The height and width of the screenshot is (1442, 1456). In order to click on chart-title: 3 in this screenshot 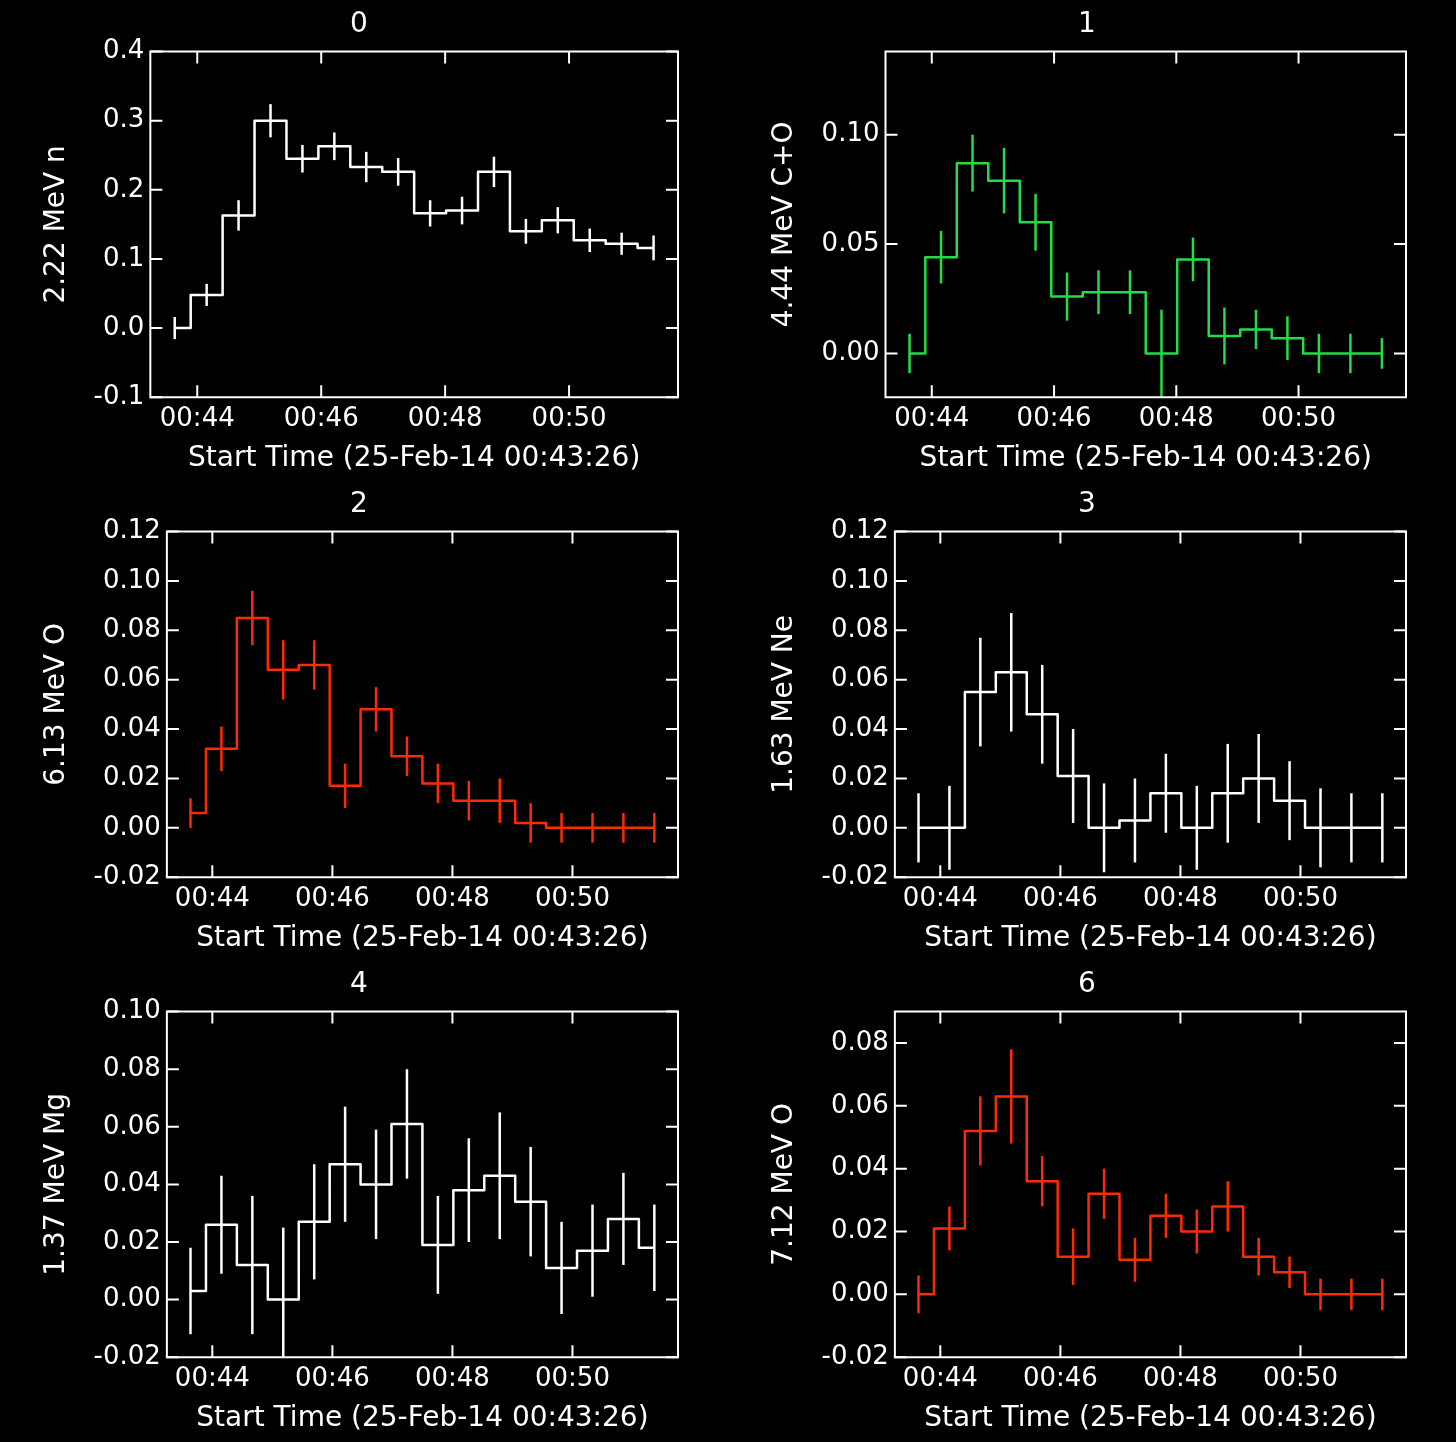, I will do `click(1087, 503)`.